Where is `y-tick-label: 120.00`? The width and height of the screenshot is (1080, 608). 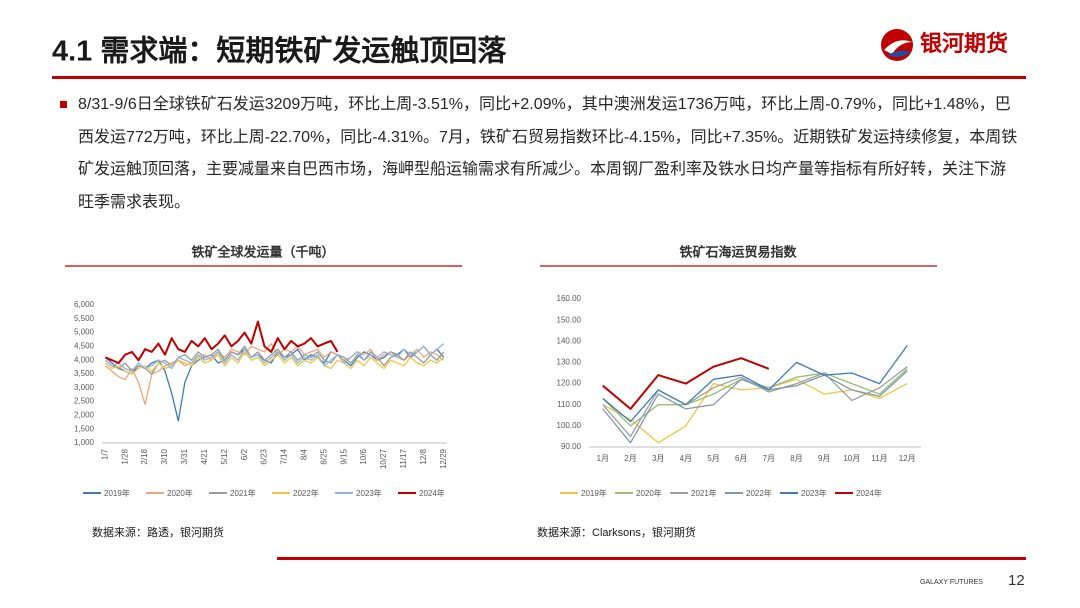
y-tick-label: 120.00 is located at coordinates (569, 383).